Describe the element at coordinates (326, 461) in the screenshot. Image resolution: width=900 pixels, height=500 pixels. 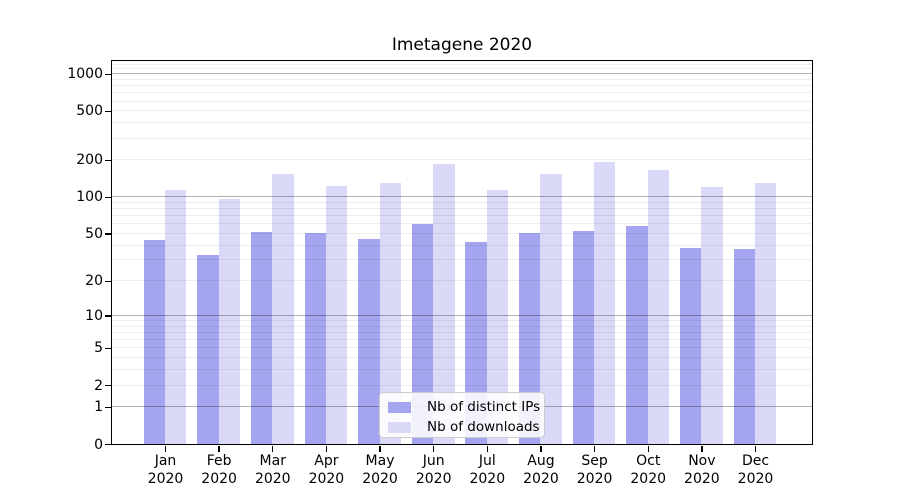
I see `month-label: Apr` at that location.